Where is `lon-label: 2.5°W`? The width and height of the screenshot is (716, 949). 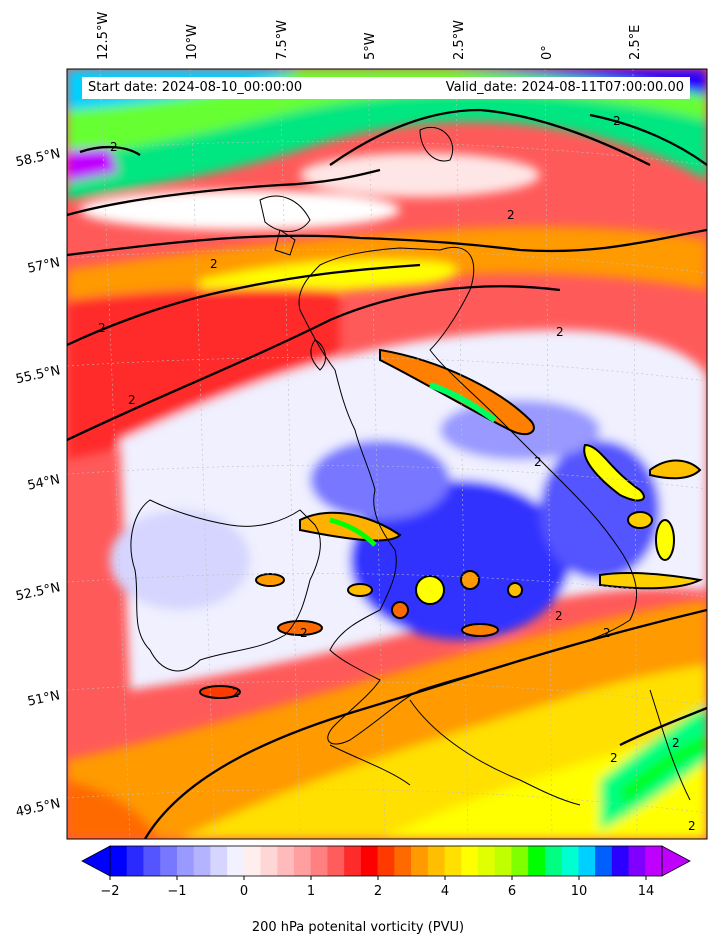 lon-label: 2.5°W is located at coordinates (459, 39).